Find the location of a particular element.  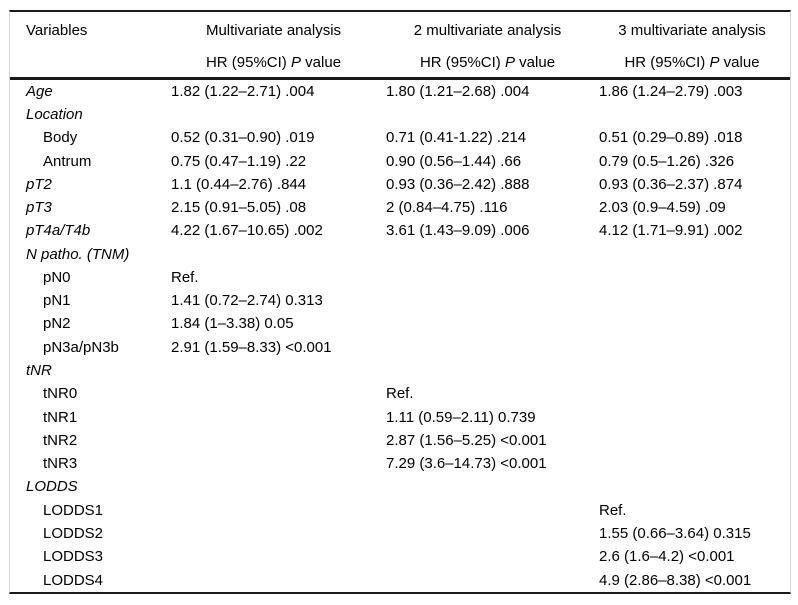

cell-analysis-3: 0.51 (0.29–0.89) .018 is located at coordinates (671, 138).